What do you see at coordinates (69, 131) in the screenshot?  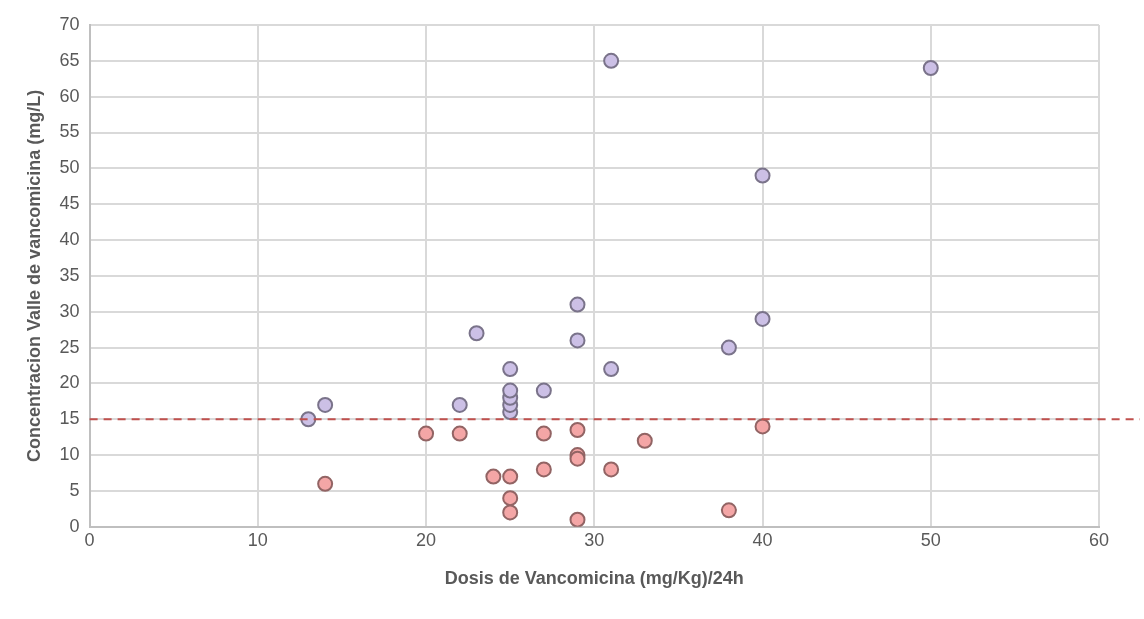 I see `y-tick-label: 55` at bounding box center [69, 131].